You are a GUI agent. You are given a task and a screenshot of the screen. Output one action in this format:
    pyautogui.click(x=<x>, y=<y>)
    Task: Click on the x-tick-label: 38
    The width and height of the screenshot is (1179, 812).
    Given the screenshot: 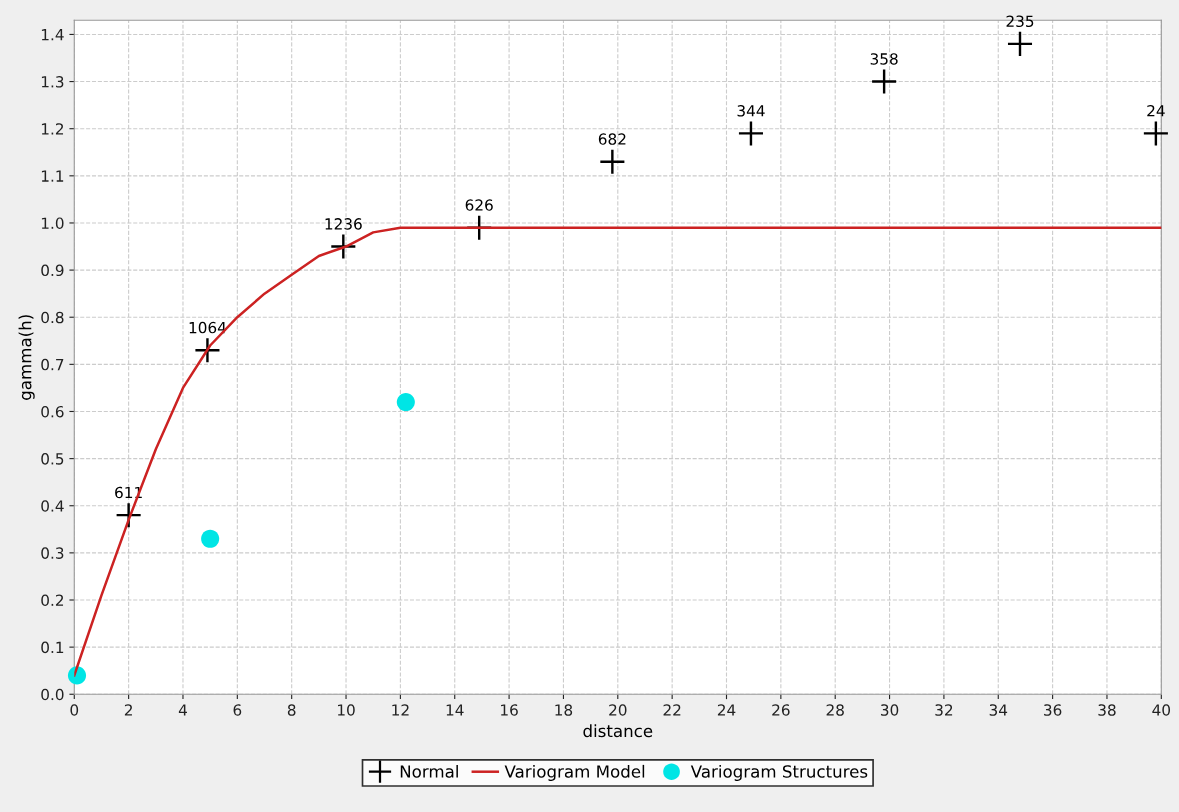 What is the action you would take?
    pyautogui.click(x=1107, y=710)
    